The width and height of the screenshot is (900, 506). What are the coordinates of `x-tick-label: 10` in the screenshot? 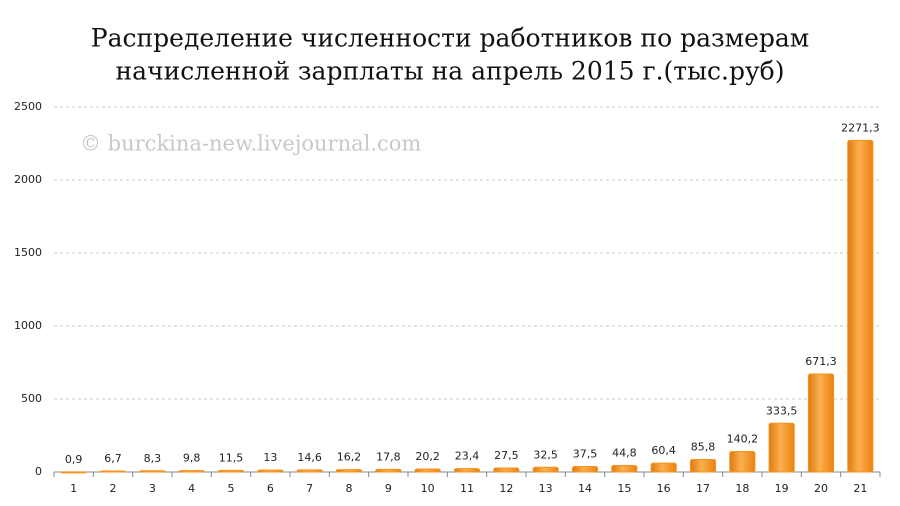 It's located at (428, 488).